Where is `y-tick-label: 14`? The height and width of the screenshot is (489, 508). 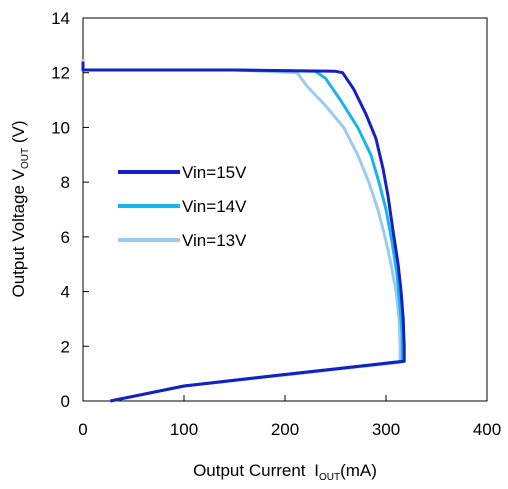
y-tick-label: 14 is located at coordinates (60, 18).